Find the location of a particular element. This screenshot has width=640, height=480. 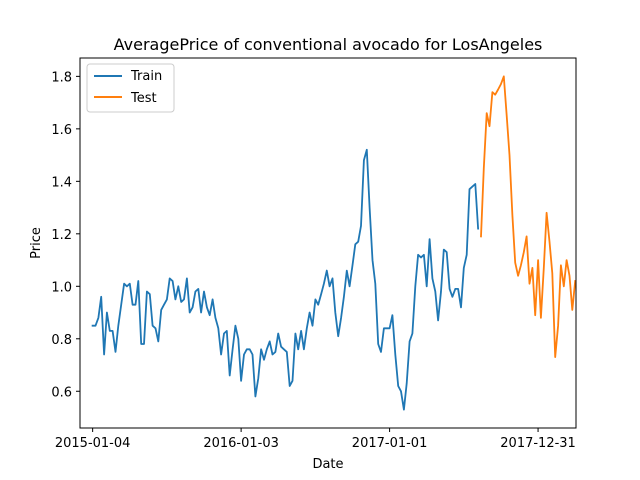

y-tick-label: 1.0 is located at coordinates (61, 287).